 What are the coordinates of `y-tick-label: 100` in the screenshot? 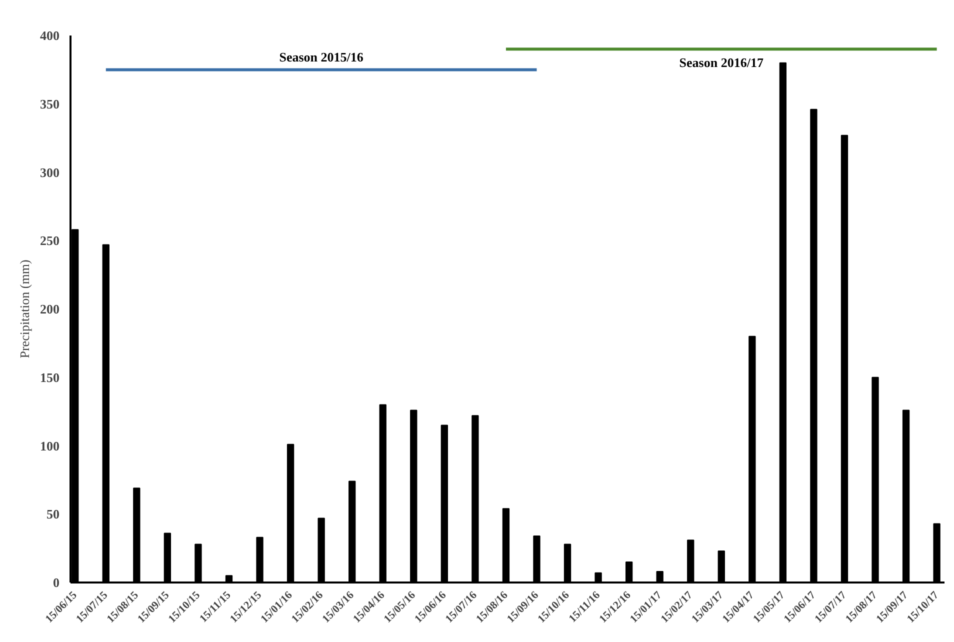 It's located at (50, 446).